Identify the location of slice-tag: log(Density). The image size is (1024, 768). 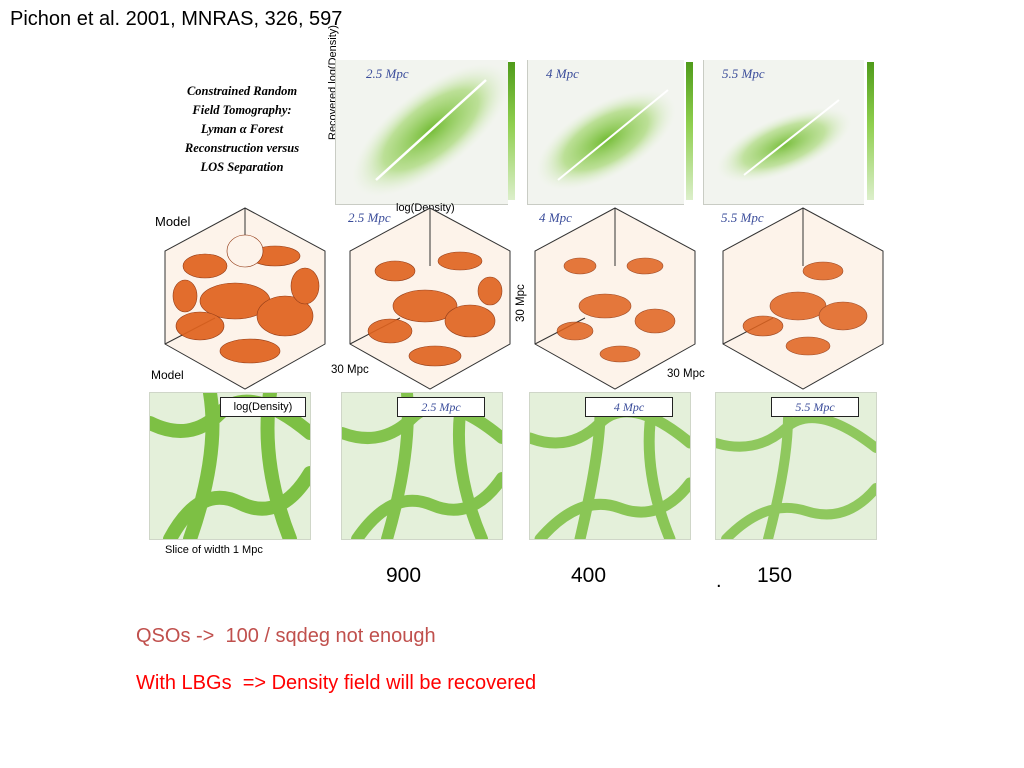
(263, 407).